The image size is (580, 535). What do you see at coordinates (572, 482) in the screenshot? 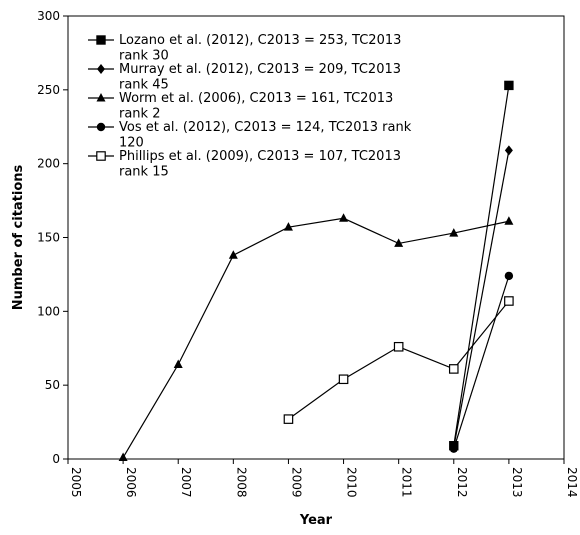
I see `x-tick-label: 2014` at bounding box center [572, 482].